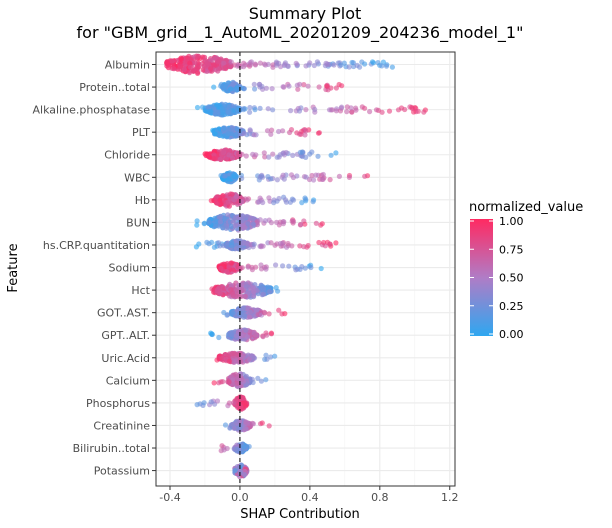 The height and width of the screenshot is (528, 612). I want to click on y-tick-label: GOT..AST., so click(123, 313).